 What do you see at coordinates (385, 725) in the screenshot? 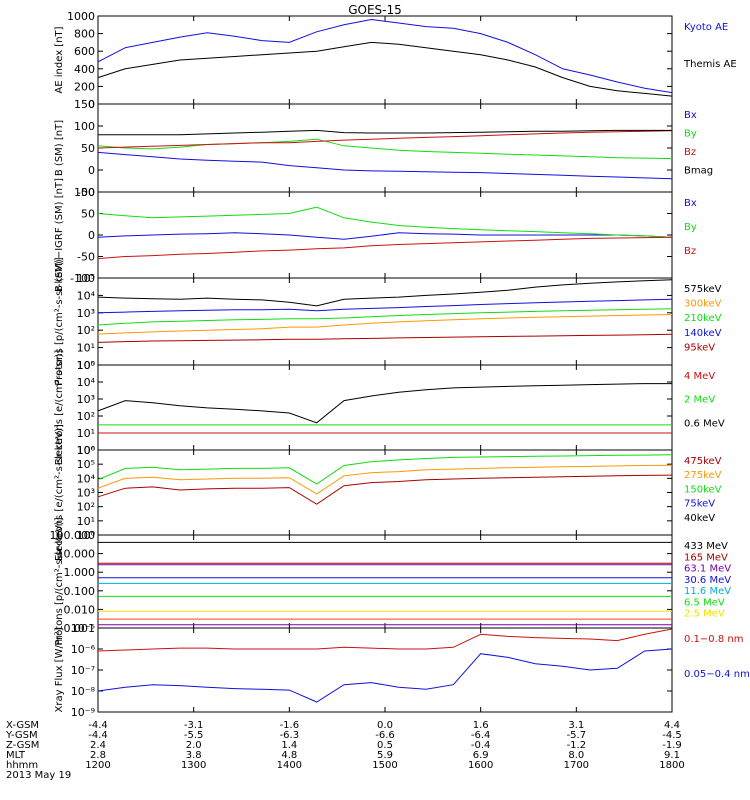
I see `x-row-value: 0.0` at bounding box center [385, 725].